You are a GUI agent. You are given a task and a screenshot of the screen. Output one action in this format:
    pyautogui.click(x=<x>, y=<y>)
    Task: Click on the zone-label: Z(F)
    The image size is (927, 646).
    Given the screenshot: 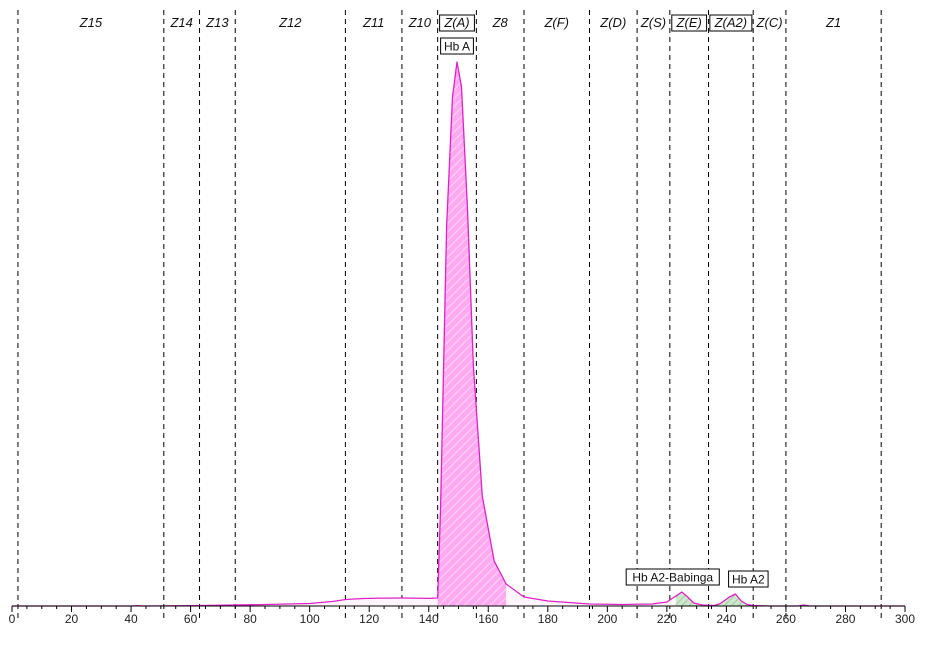 What is the action you would take?
    pyautogui.click(x=556, y=22)
    